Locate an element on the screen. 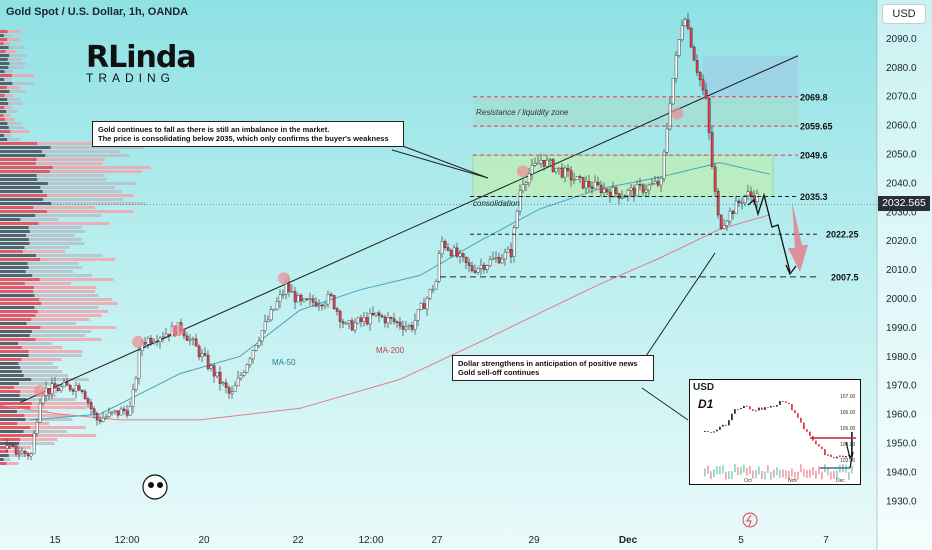 This screenshot has height=550, width=932. projection-path is located at coordinates (769, 232).